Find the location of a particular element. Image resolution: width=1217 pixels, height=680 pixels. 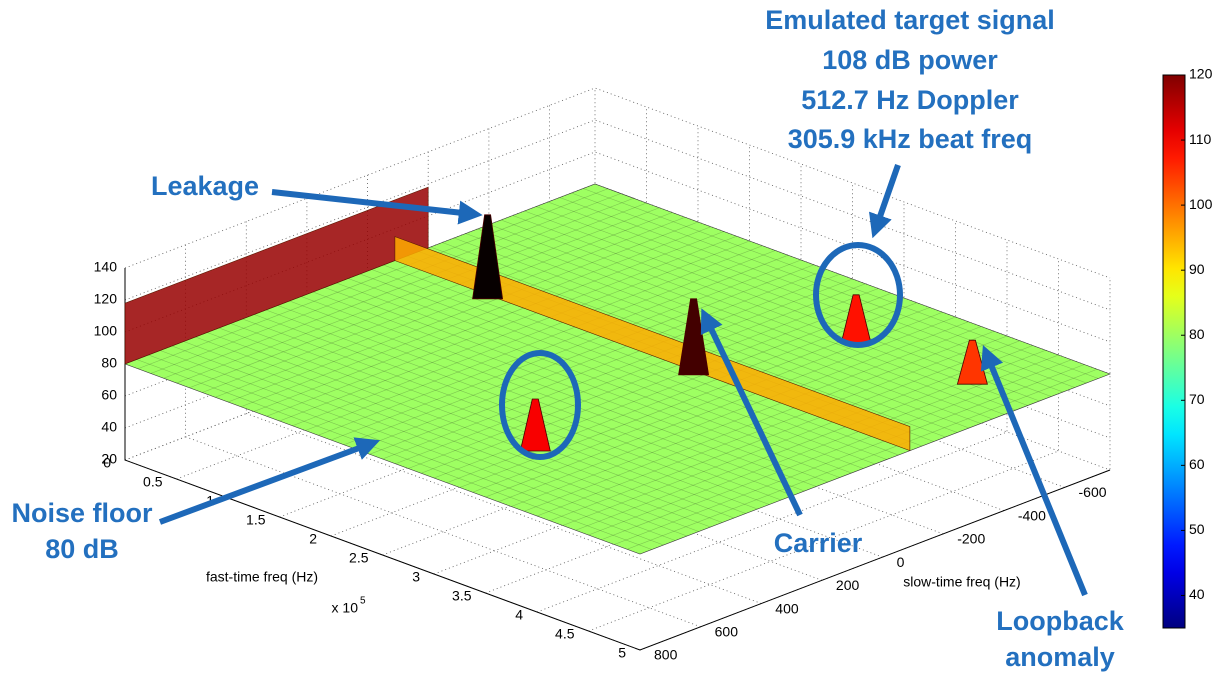

annotation: Loopback is located at coordinates (1060, 621).